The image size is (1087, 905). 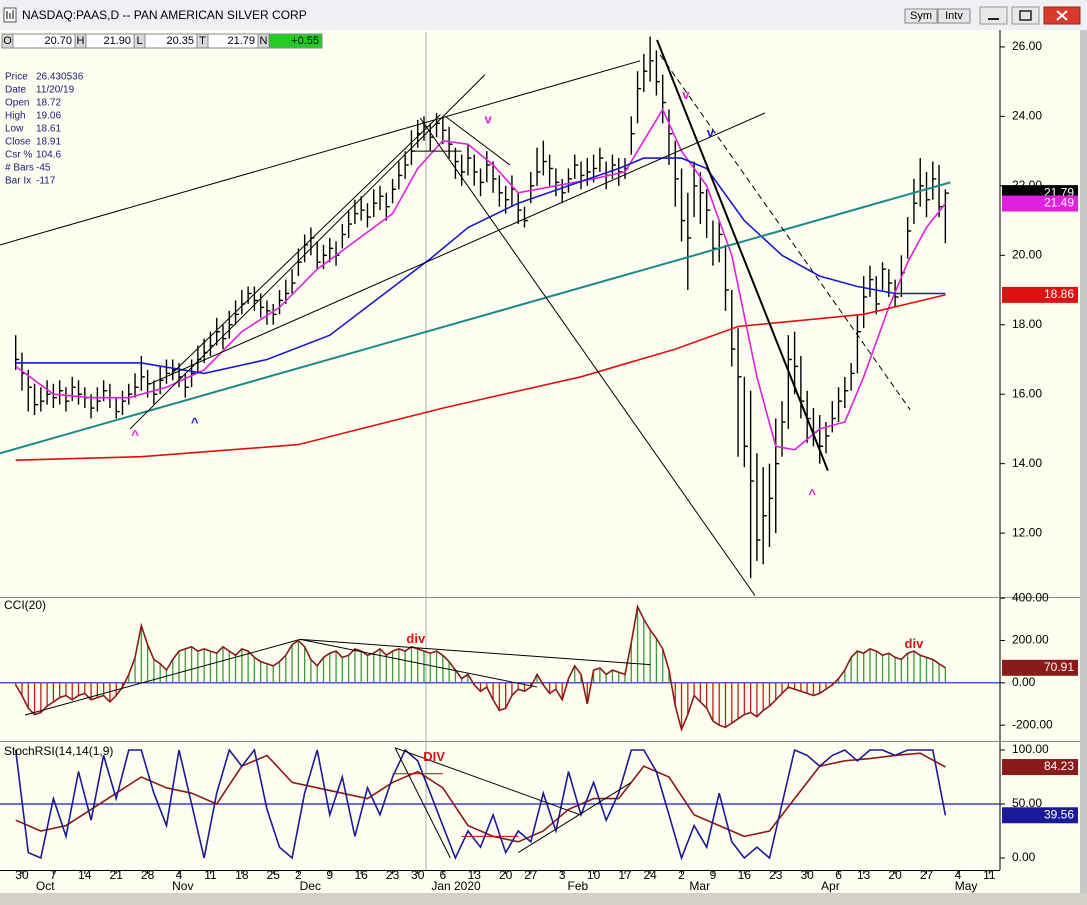 I want to click on sym-button-label: Sym, so click(x=921, y=16).